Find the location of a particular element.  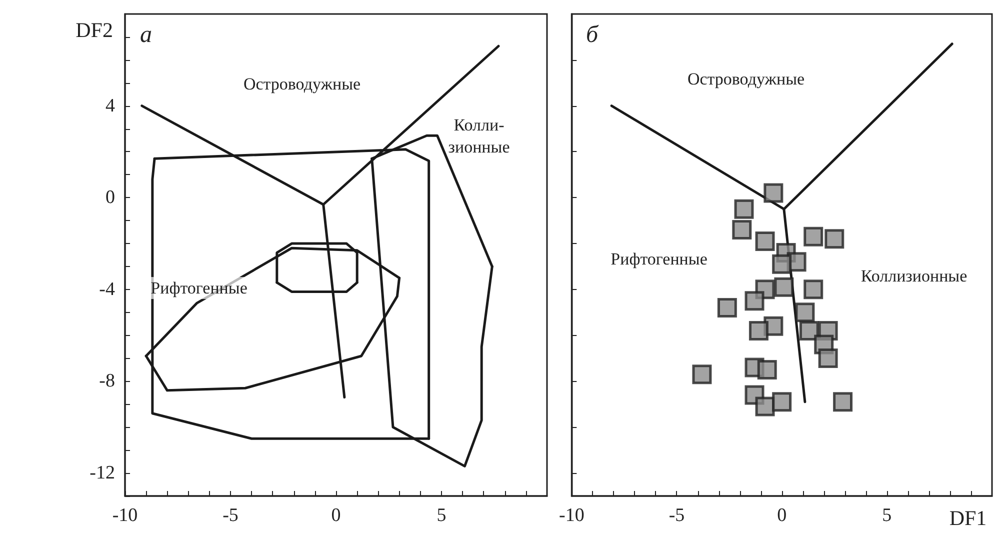

chart-title: а is located at coordinates (146, 35).